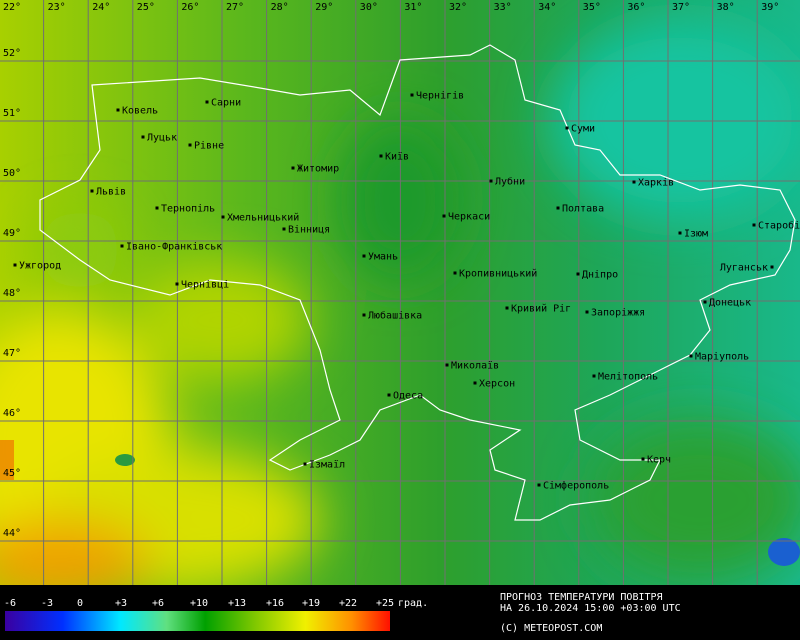 The width and height of the screenshot is (800, 640). What do you see at coordinates (547, 7) in the screenshot?
I see `lon-label: 34°` at bounding box center [547, 7].